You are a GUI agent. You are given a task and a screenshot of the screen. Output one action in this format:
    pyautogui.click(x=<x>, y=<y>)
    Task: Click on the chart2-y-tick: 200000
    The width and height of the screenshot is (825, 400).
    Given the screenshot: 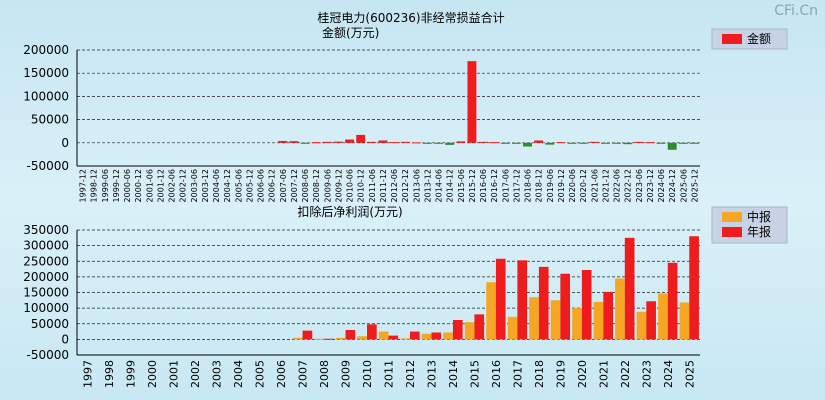 What is the action you would take?
    pyautogui.click(x=46, y=277)
    